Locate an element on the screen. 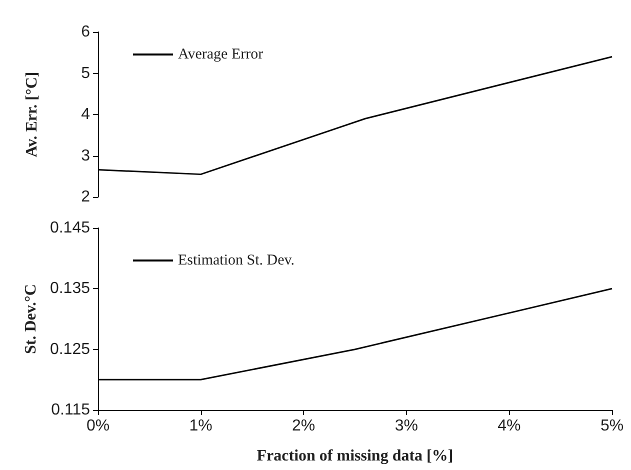  y-tick-label: 0.135 is located at coordinates (70, 289).